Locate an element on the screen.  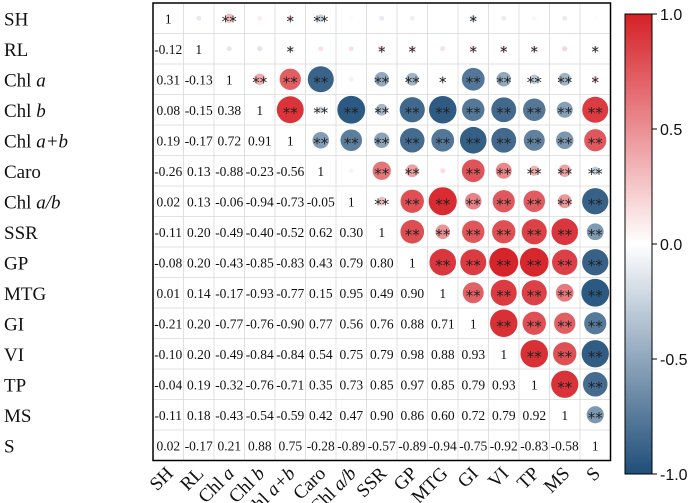
coefficient-label: 0.42 is located at coordinates (321, 415).